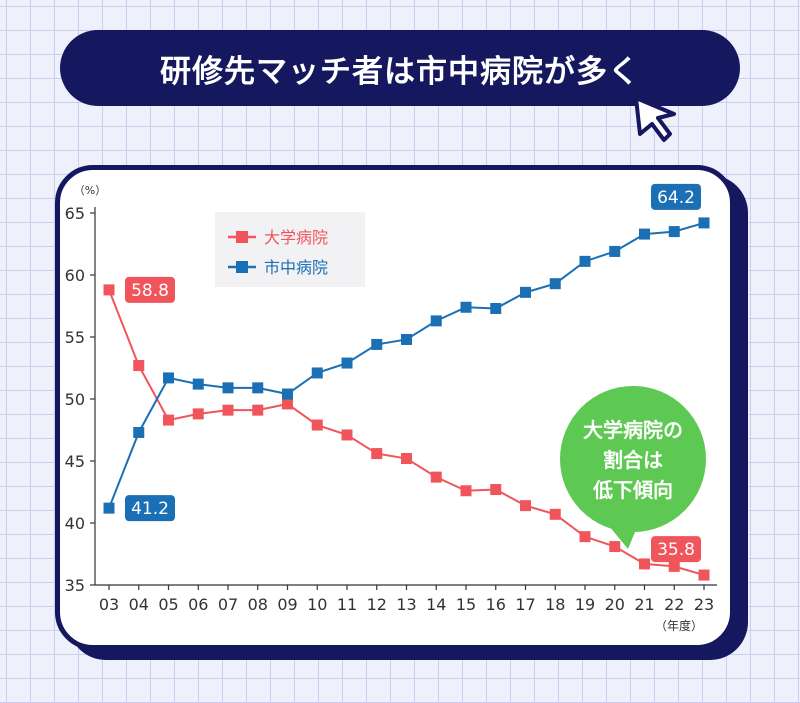 This screenshot has width=800, height=703. What do you see at coordinates (317, 604) in the screenshot?
I see `x-tick-label: 10` at bounding box center [317, 604].